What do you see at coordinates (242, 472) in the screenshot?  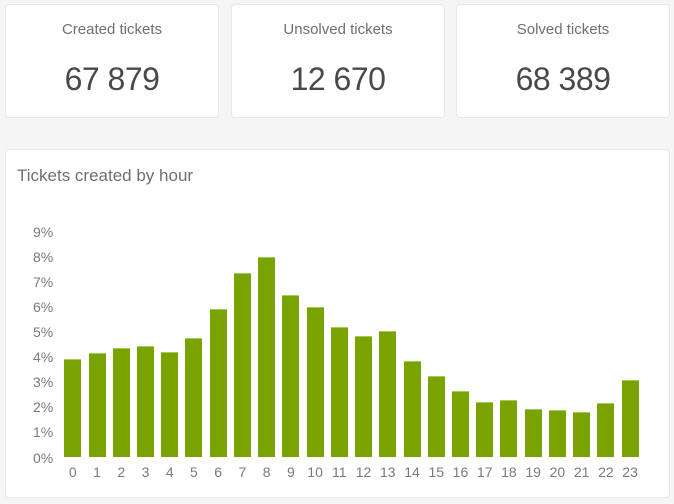 I see `x-axis-tick-label: 7` at bounding box center [242, 472].